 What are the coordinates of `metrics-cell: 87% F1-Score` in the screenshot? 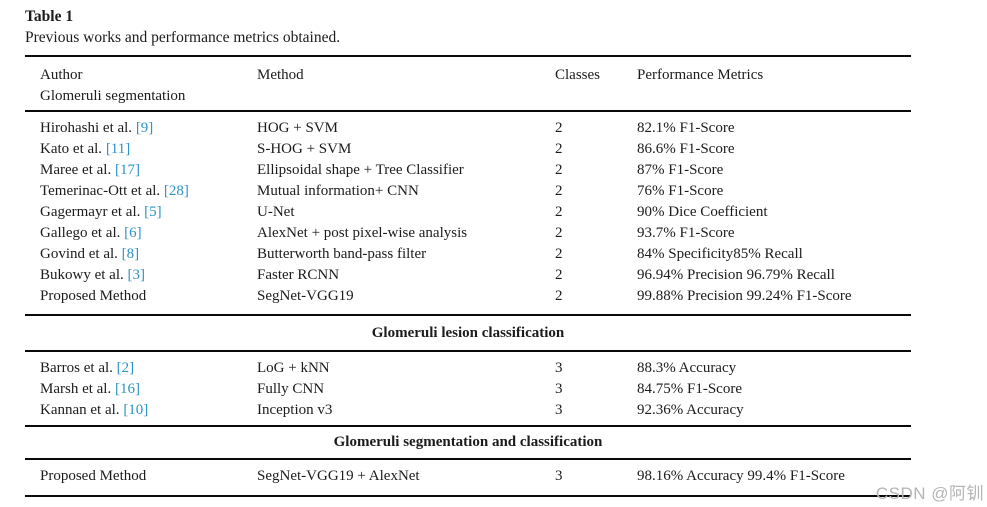 It's located at (680, 170).